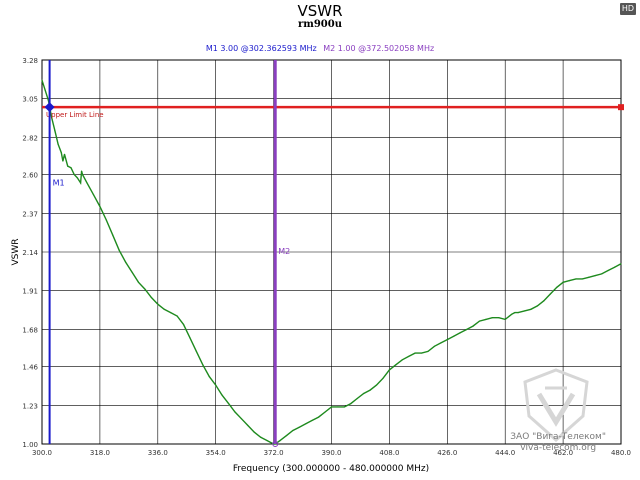 The height and width of the screenshot is (480, 640). Describe the element at coordinates (274, 453) in the screenshot. I see `x-tick-label: 372.0` at that location.